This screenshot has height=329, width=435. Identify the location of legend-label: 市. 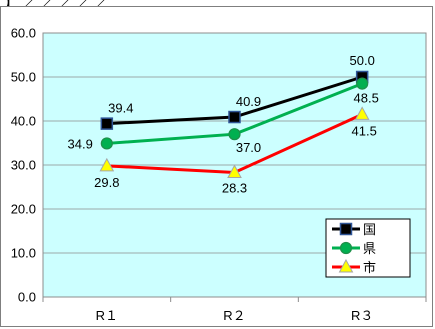
(369, 268).